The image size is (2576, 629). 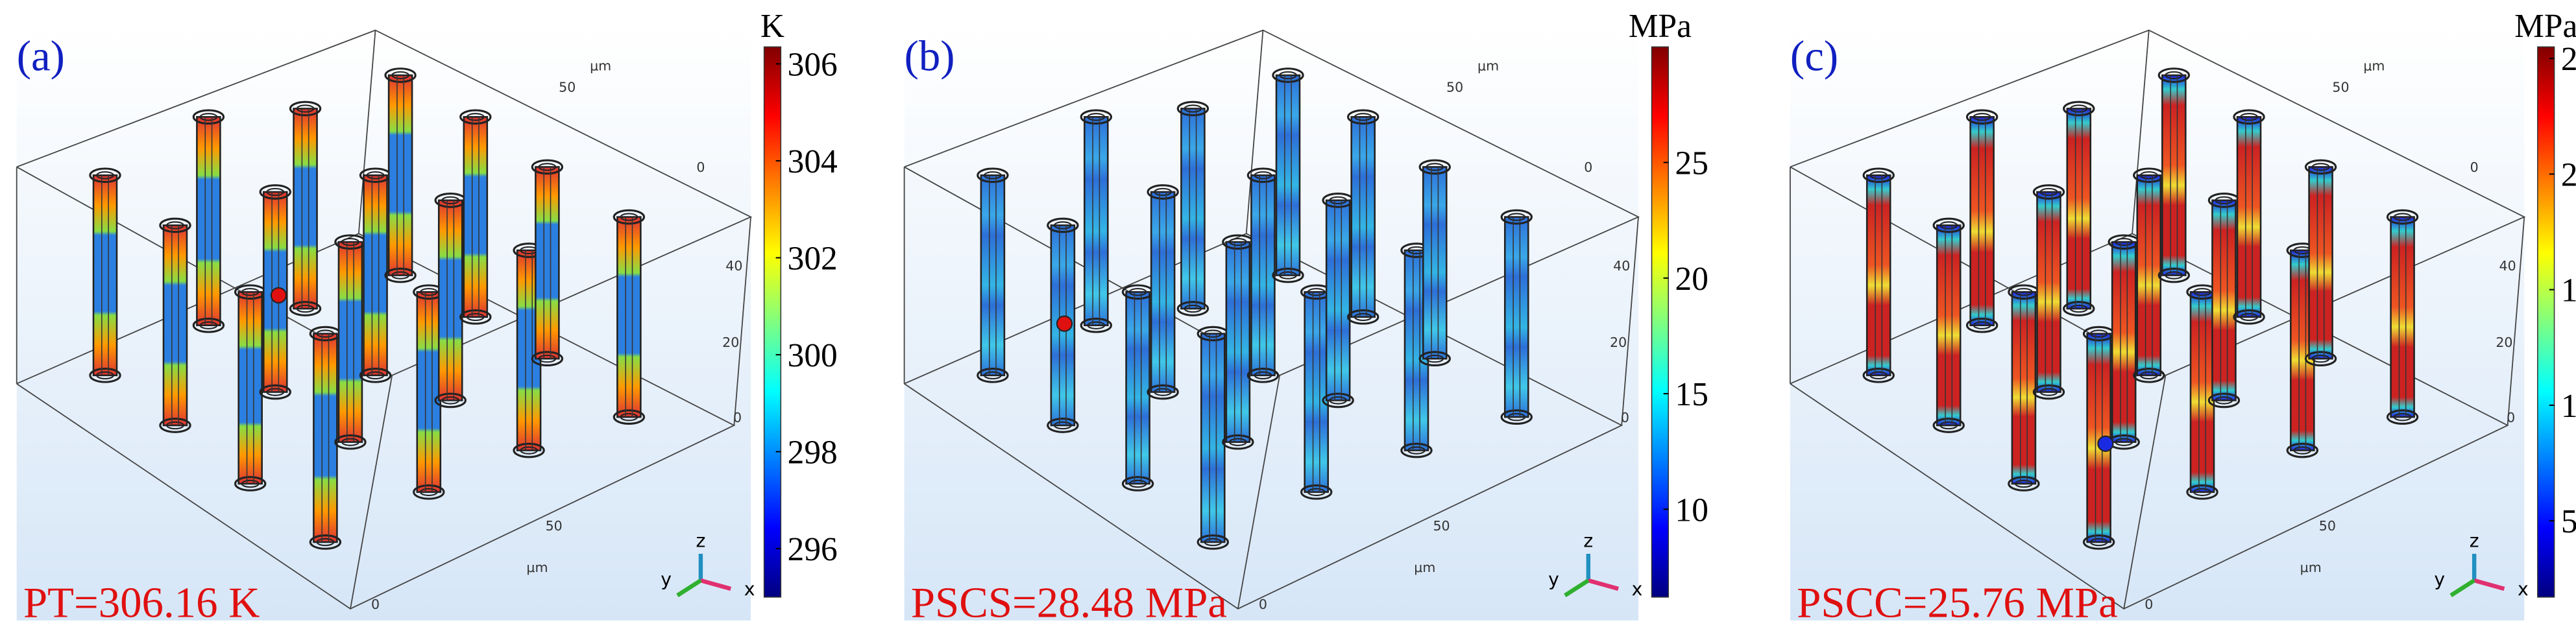 What do you see at coordinates (701, 541) in the screenshot?
I see `triad-label: z` at bounding box center [701, 541].